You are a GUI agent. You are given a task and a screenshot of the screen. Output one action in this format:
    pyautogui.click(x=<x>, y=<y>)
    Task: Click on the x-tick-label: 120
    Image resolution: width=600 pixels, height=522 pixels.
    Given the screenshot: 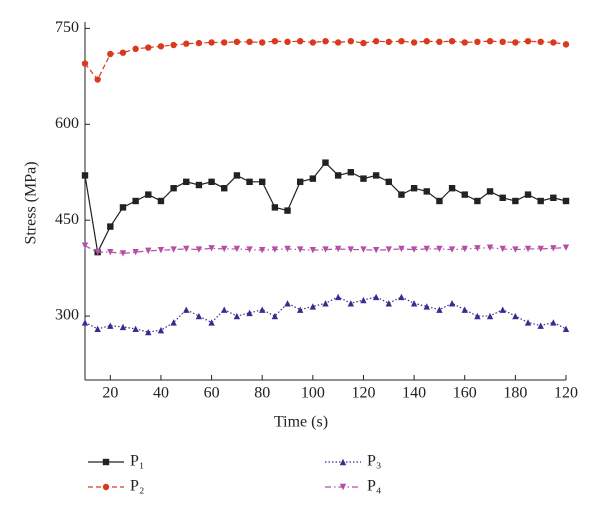 What is the action you would take?
    pyautogui.click(x=566, y=393)
    